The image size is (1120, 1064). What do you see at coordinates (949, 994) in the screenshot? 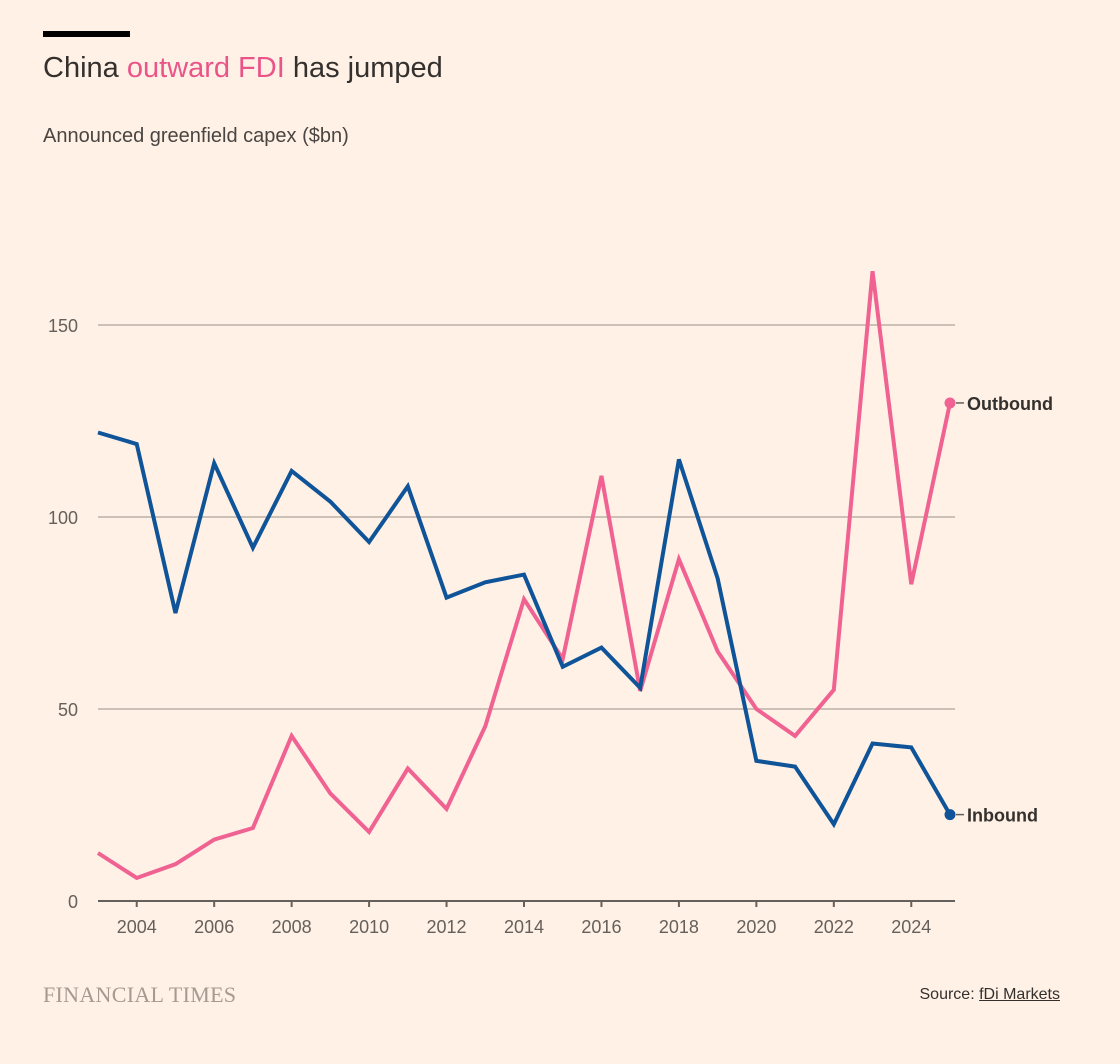
I see `source-label: Source:` at bounding box center [949, 994].